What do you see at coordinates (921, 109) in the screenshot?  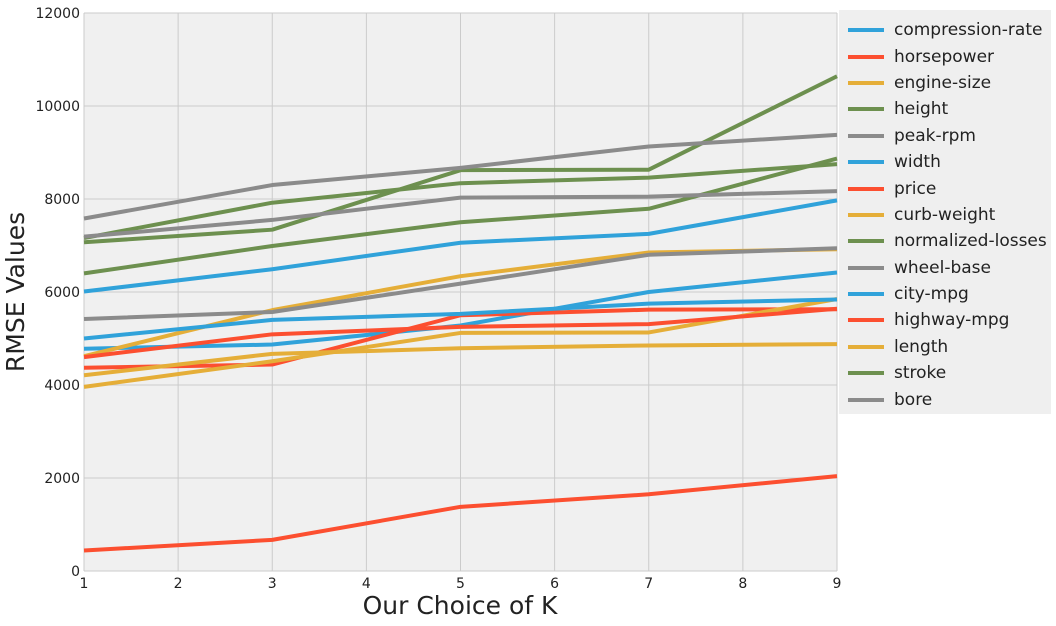 I see `legend-label: height` at bounding box center [921, 109].